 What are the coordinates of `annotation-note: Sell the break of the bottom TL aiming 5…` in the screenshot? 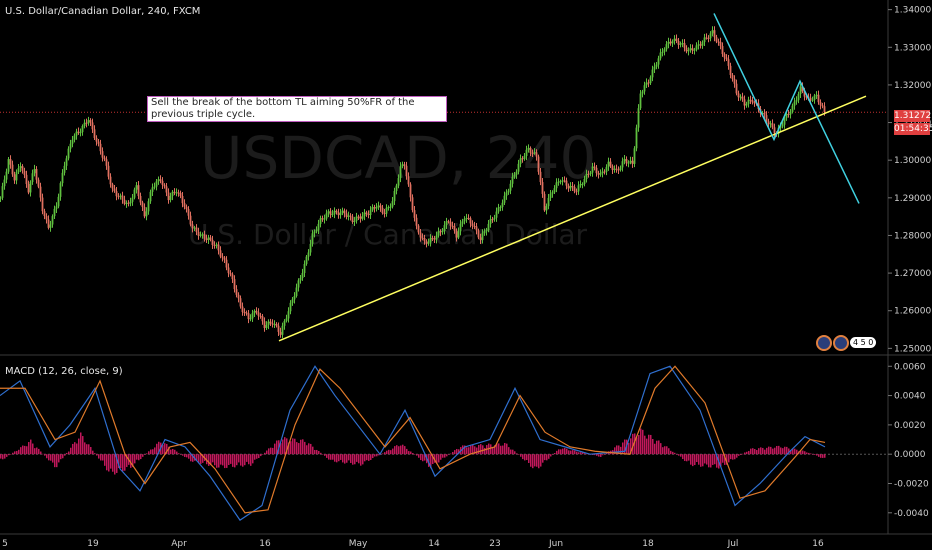 It's located at (297, 109).